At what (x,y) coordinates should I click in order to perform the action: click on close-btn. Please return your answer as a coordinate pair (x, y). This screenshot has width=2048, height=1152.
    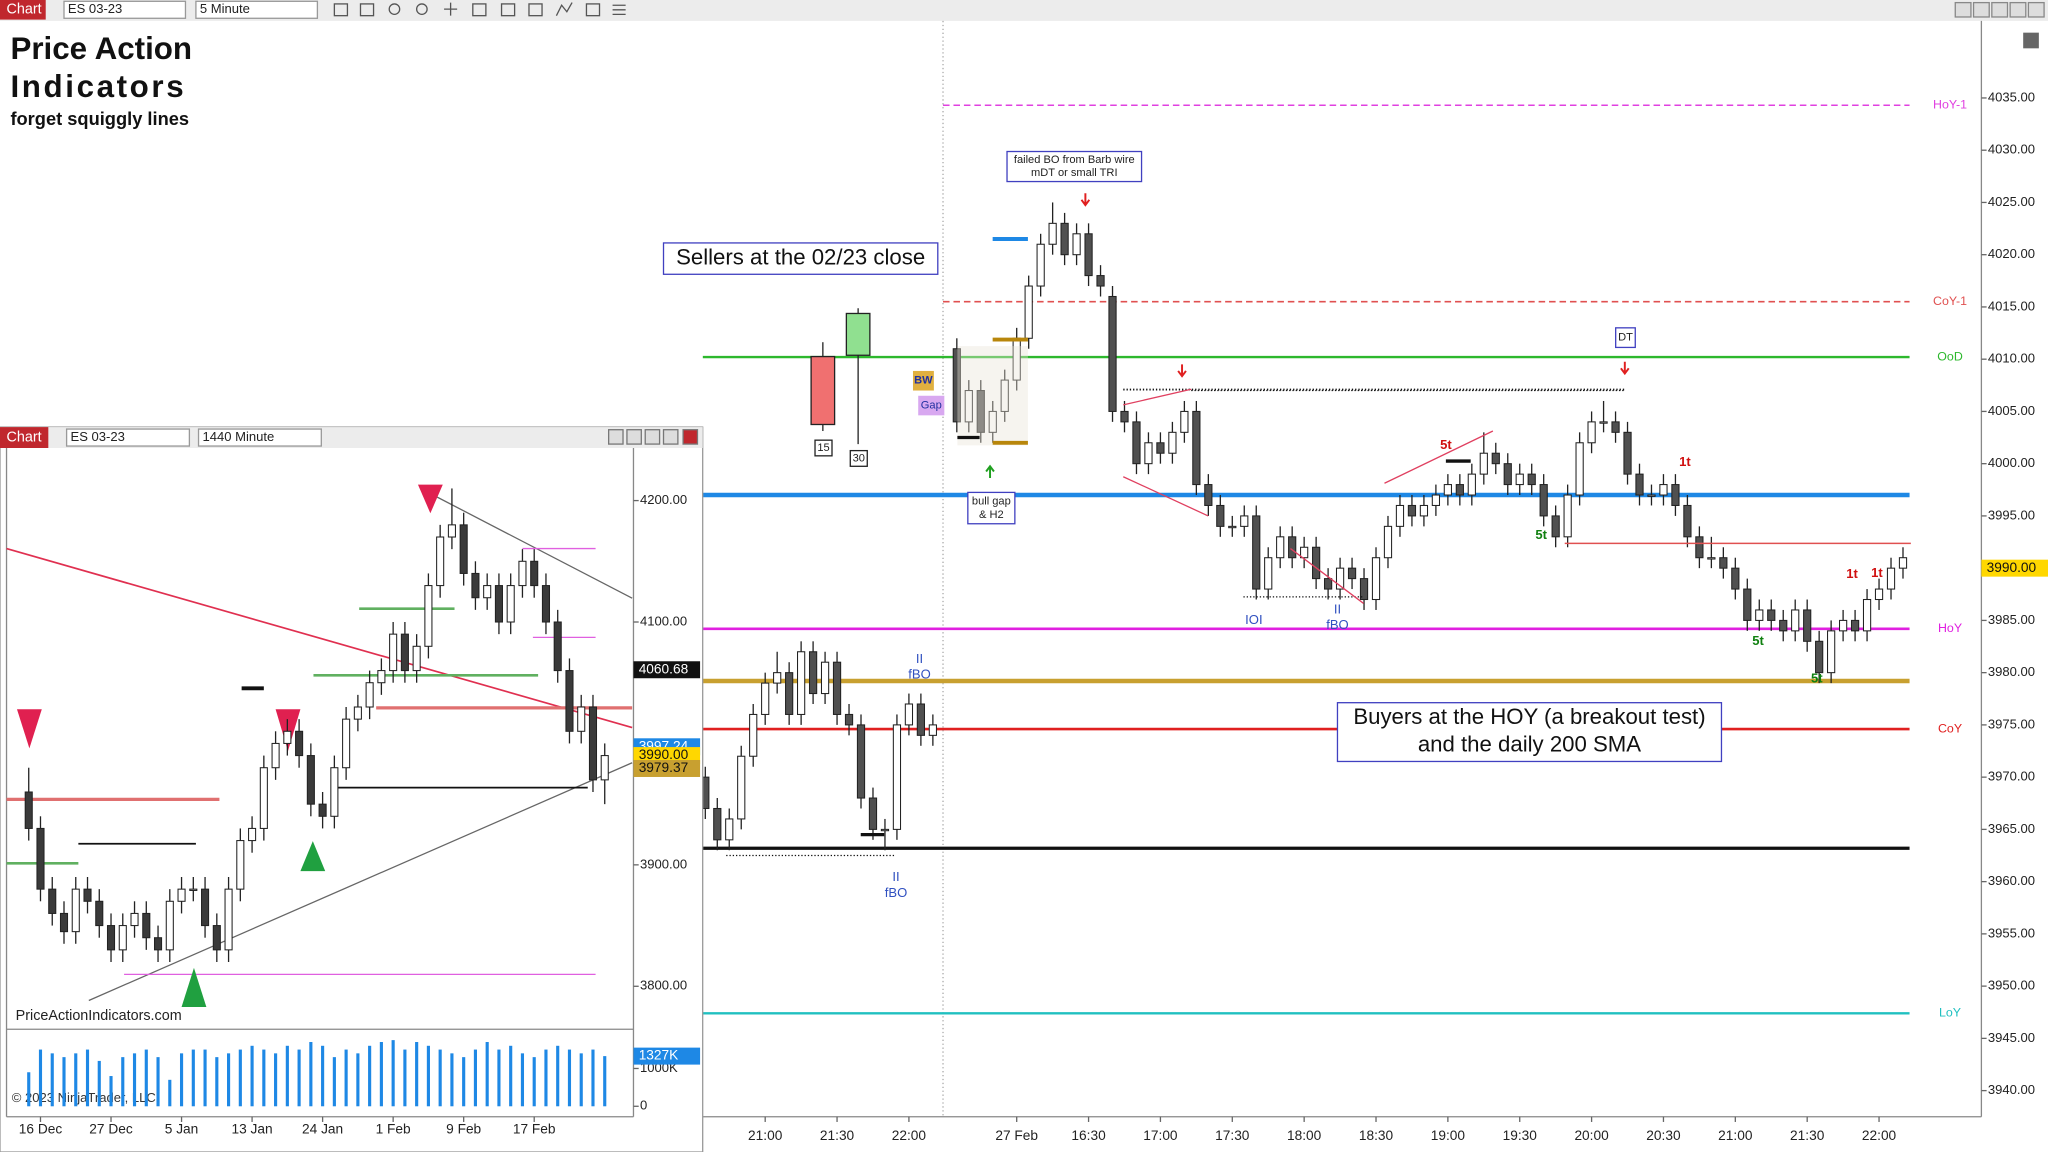
    Looking at the image, I should click on (690, 437).